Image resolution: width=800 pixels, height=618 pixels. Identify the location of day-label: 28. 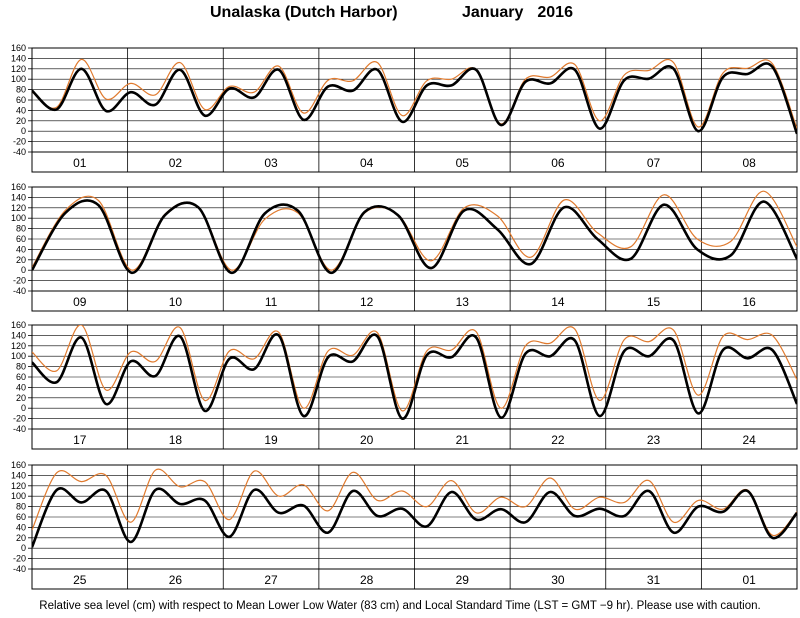
(367, 580).